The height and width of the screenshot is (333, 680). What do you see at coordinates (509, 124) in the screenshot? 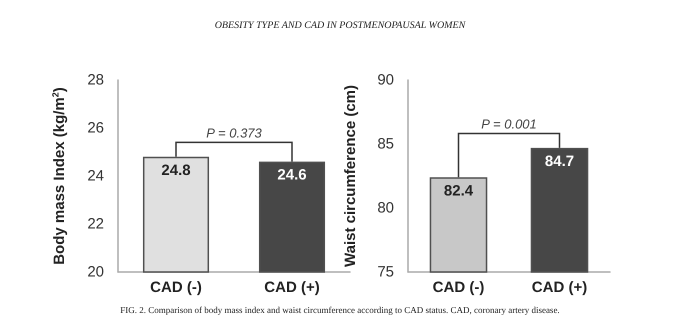
I see `annotation: P = 0.001` at bounding box center [509, 124].